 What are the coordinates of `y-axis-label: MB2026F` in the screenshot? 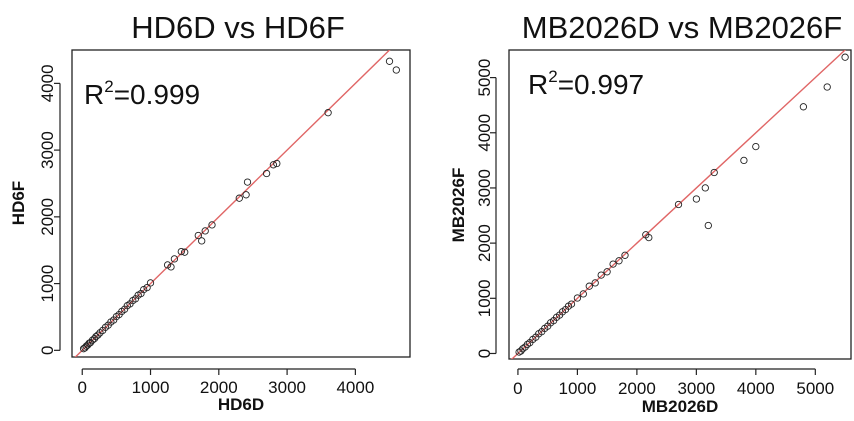 It's located at (458, 205).